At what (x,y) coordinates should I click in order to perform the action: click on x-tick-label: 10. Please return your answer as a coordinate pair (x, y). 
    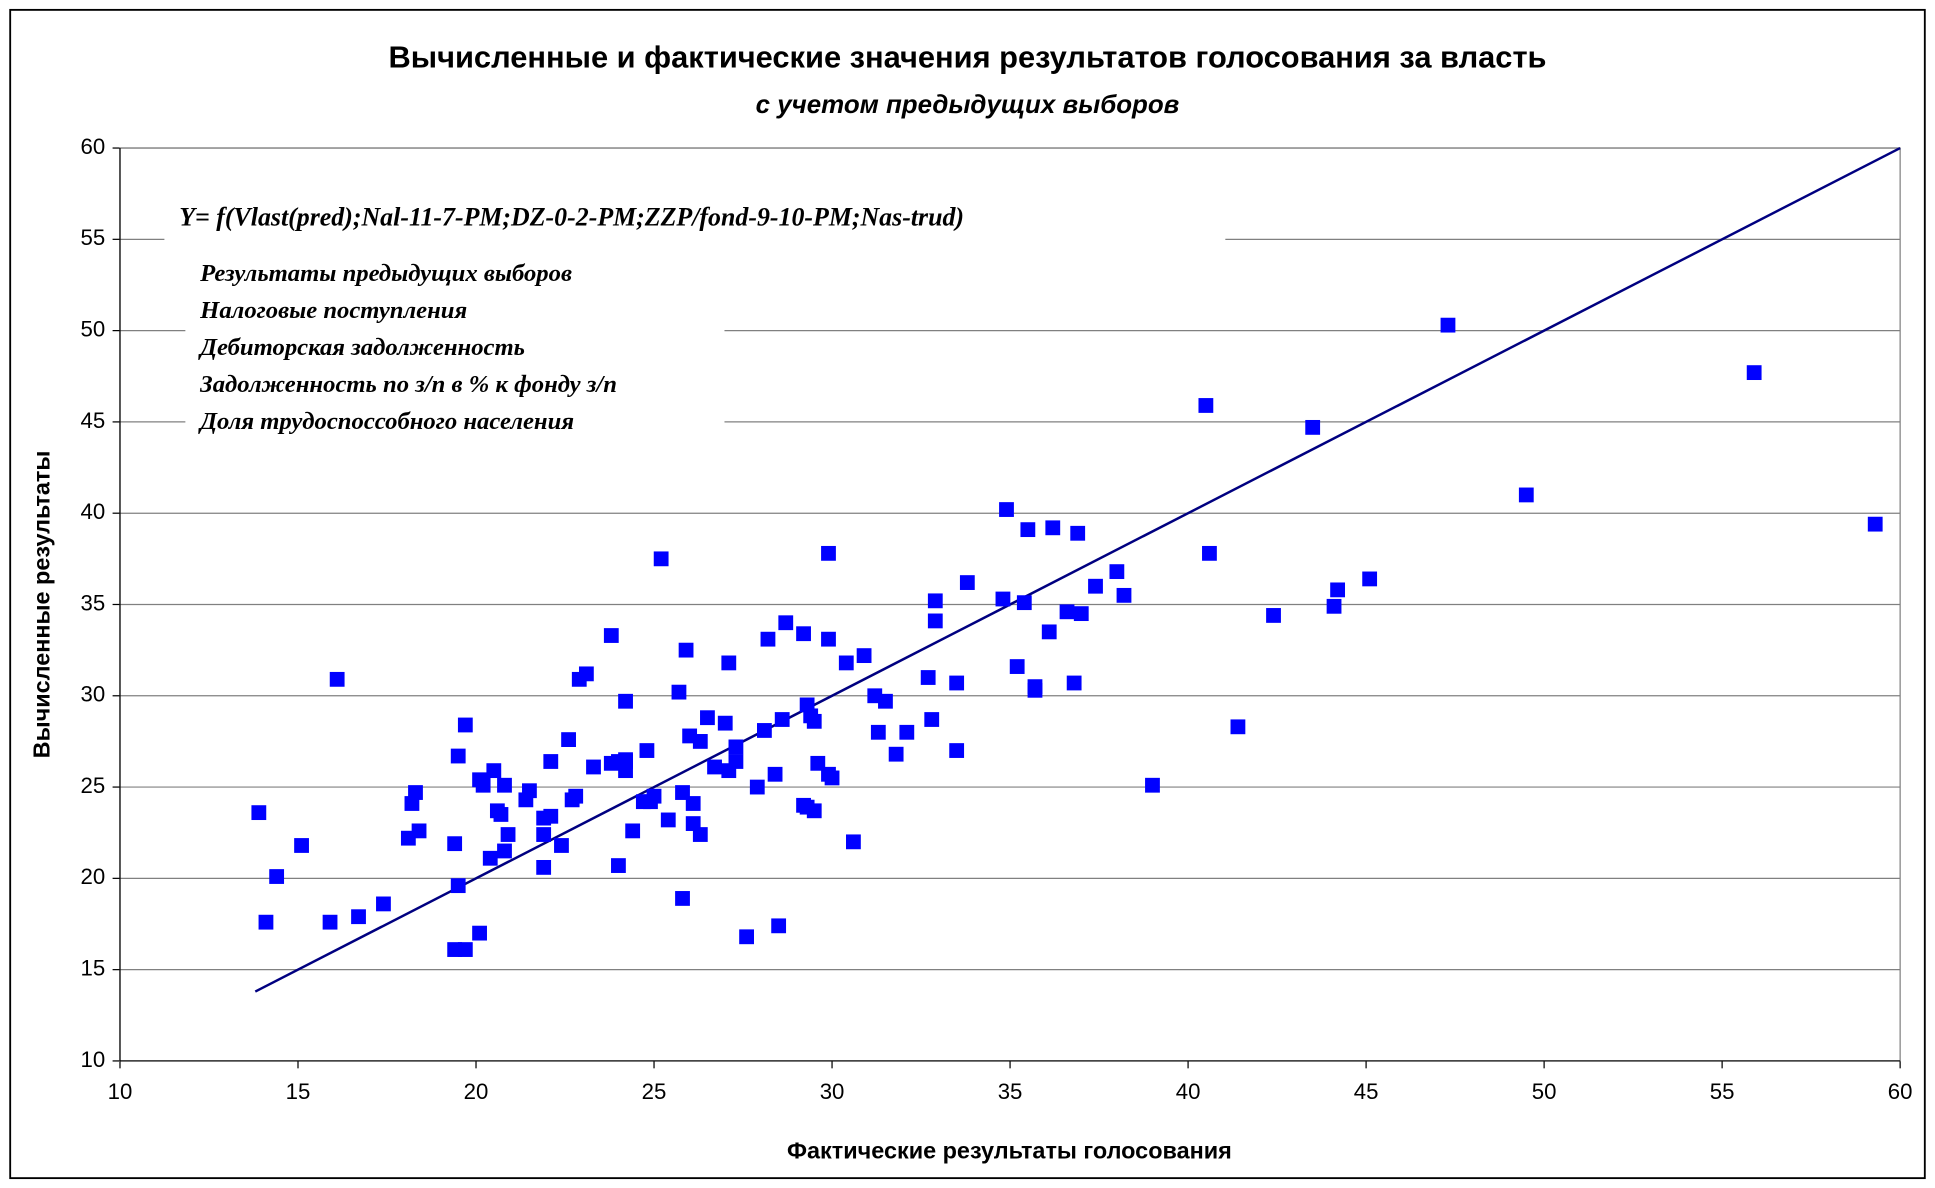
    Looking at the image, I should click on (120, 1091).